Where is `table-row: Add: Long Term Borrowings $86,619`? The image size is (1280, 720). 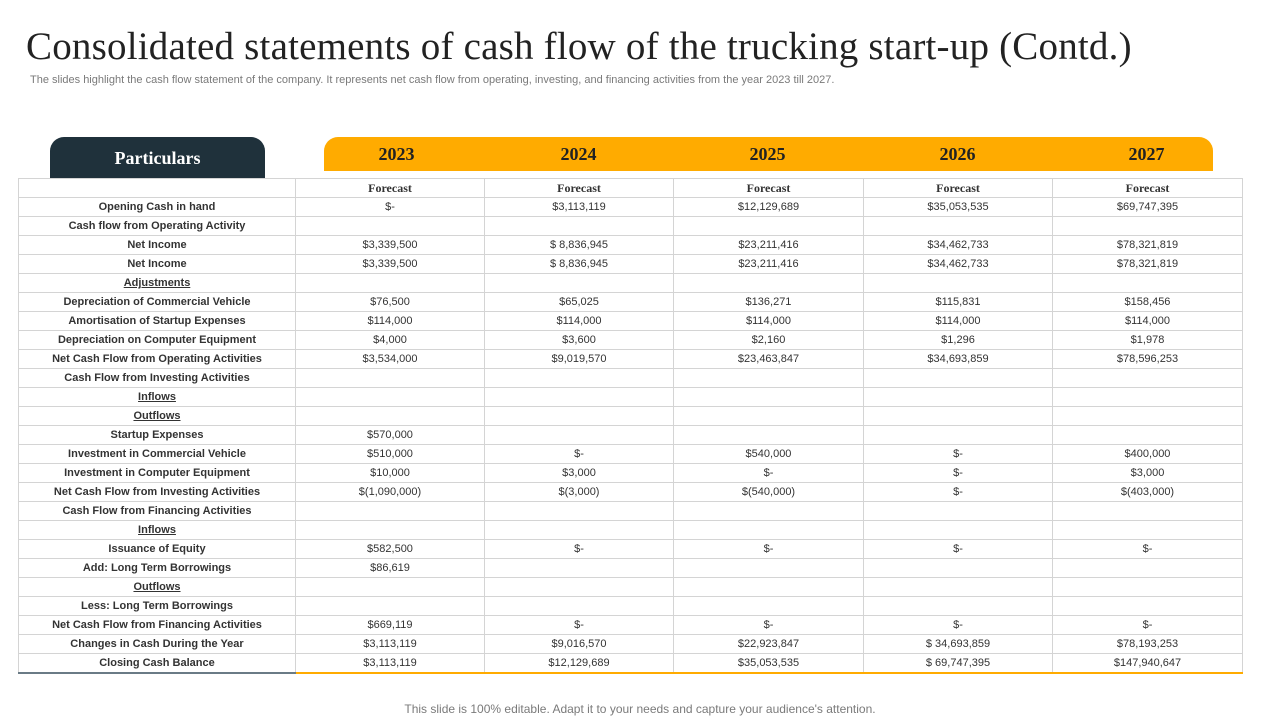 table-row: Add: Long Term Borrowings $86,619 is located at coordinates (630, 568).